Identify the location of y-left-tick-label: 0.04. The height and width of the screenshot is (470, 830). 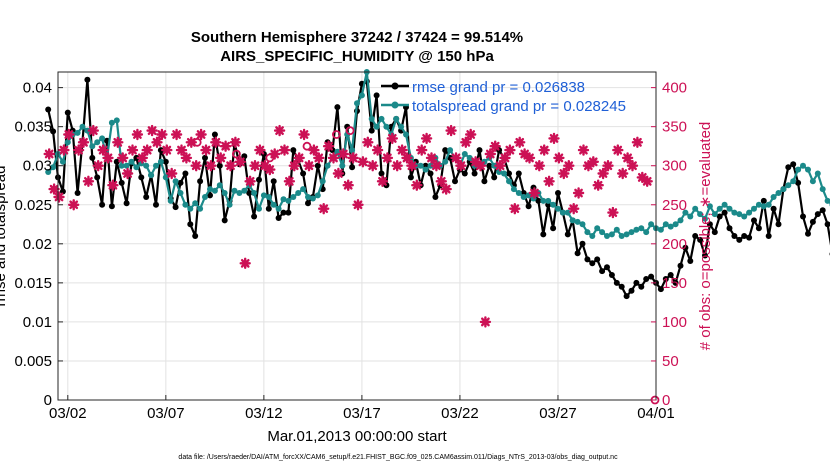
(37, 88).